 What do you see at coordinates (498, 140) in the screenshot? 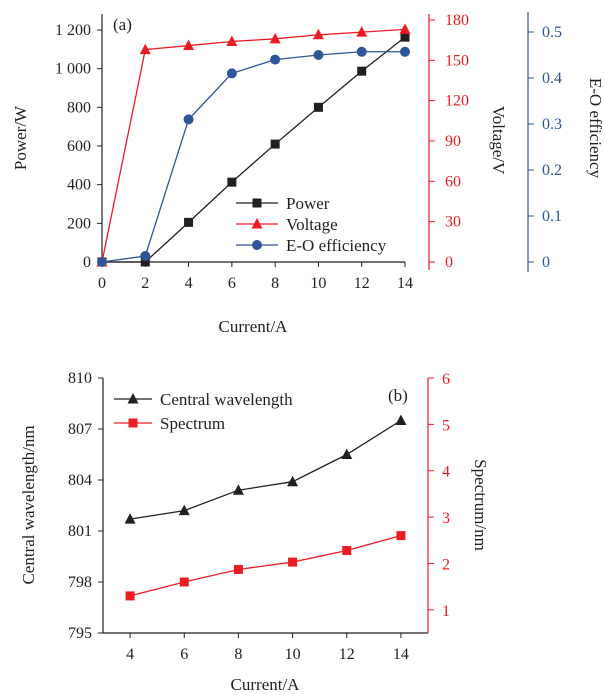
I see `panel-a-ylabel-voltage: Voltage/V` at bounding box center [498, 140].